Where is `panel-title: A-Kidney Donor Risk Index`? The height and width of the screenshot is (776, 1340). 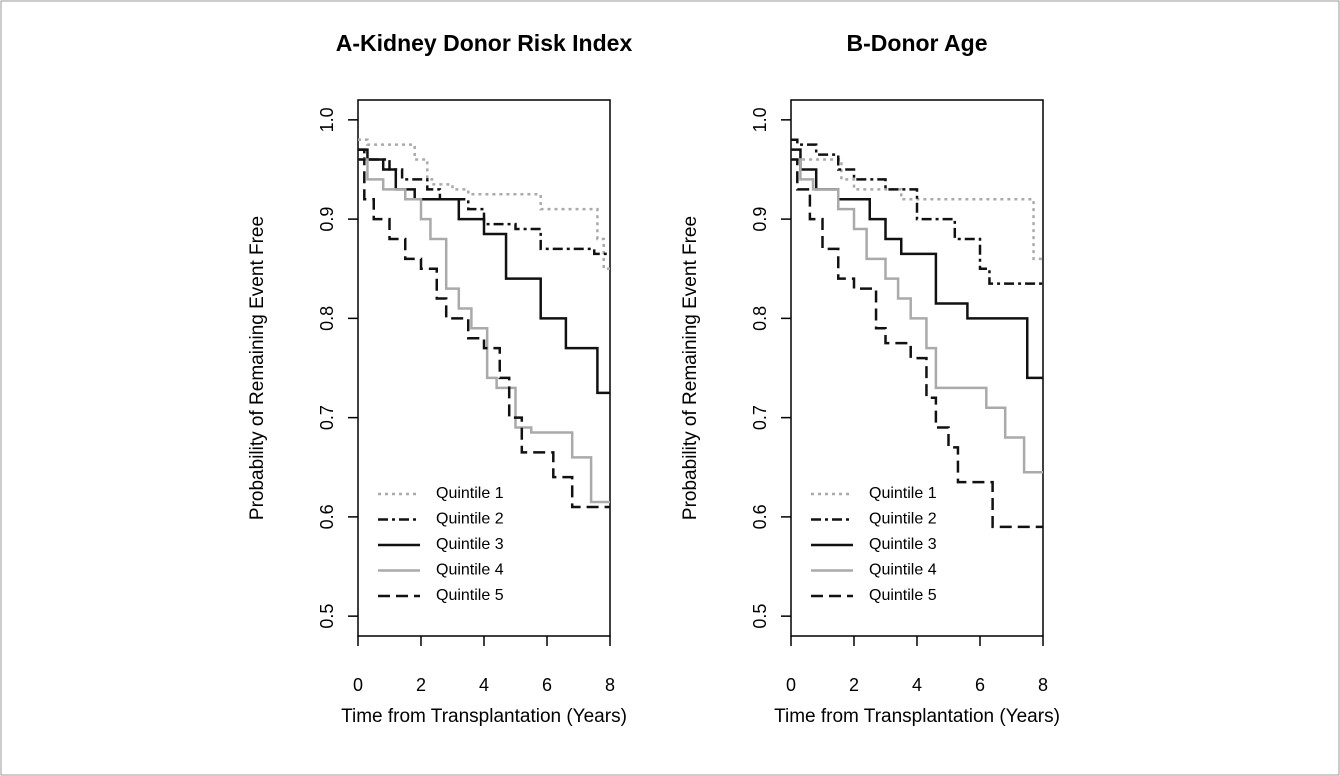
panel-title: A-Kidney Donor Risk Index is located at coordinates (484, 43).